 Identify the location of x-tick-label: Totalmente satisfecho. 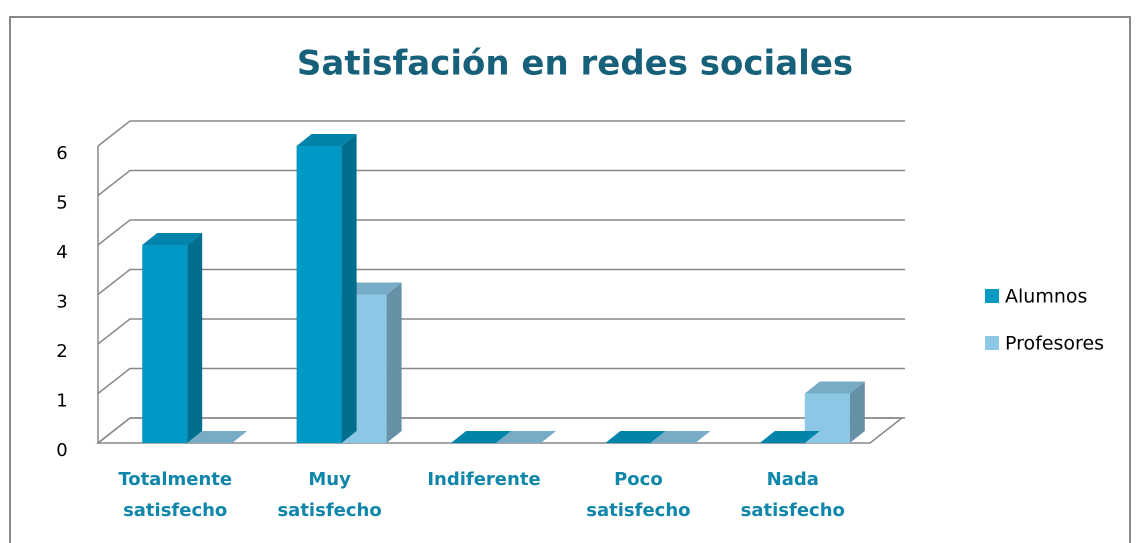
(175, 495).